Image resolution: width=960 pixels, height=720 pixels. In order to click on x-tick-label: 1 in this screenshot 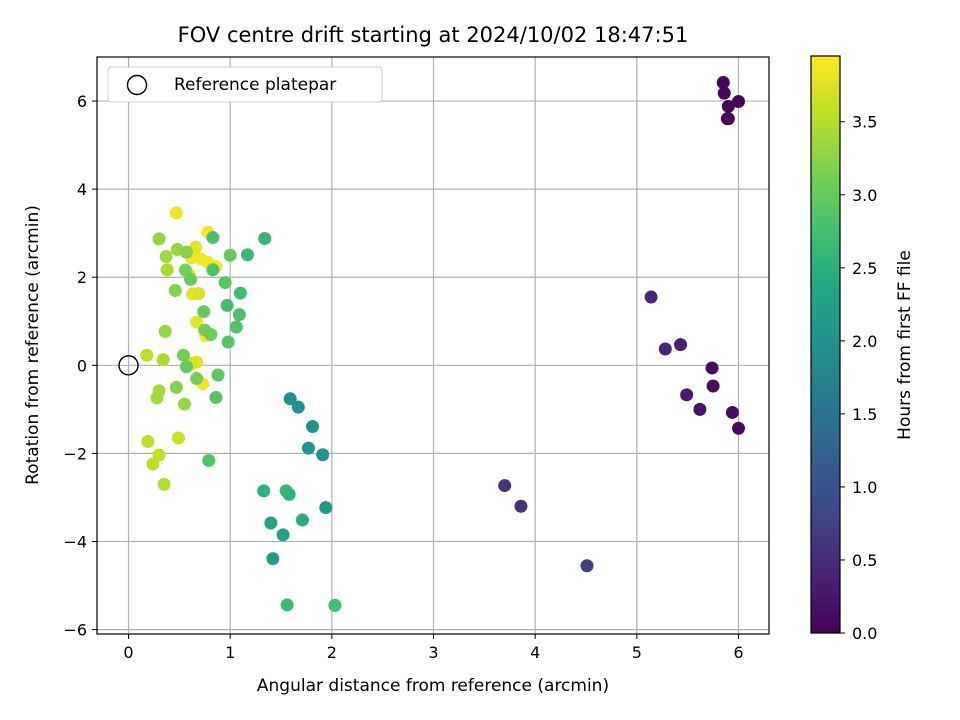, I will do `click(230, 652)`.